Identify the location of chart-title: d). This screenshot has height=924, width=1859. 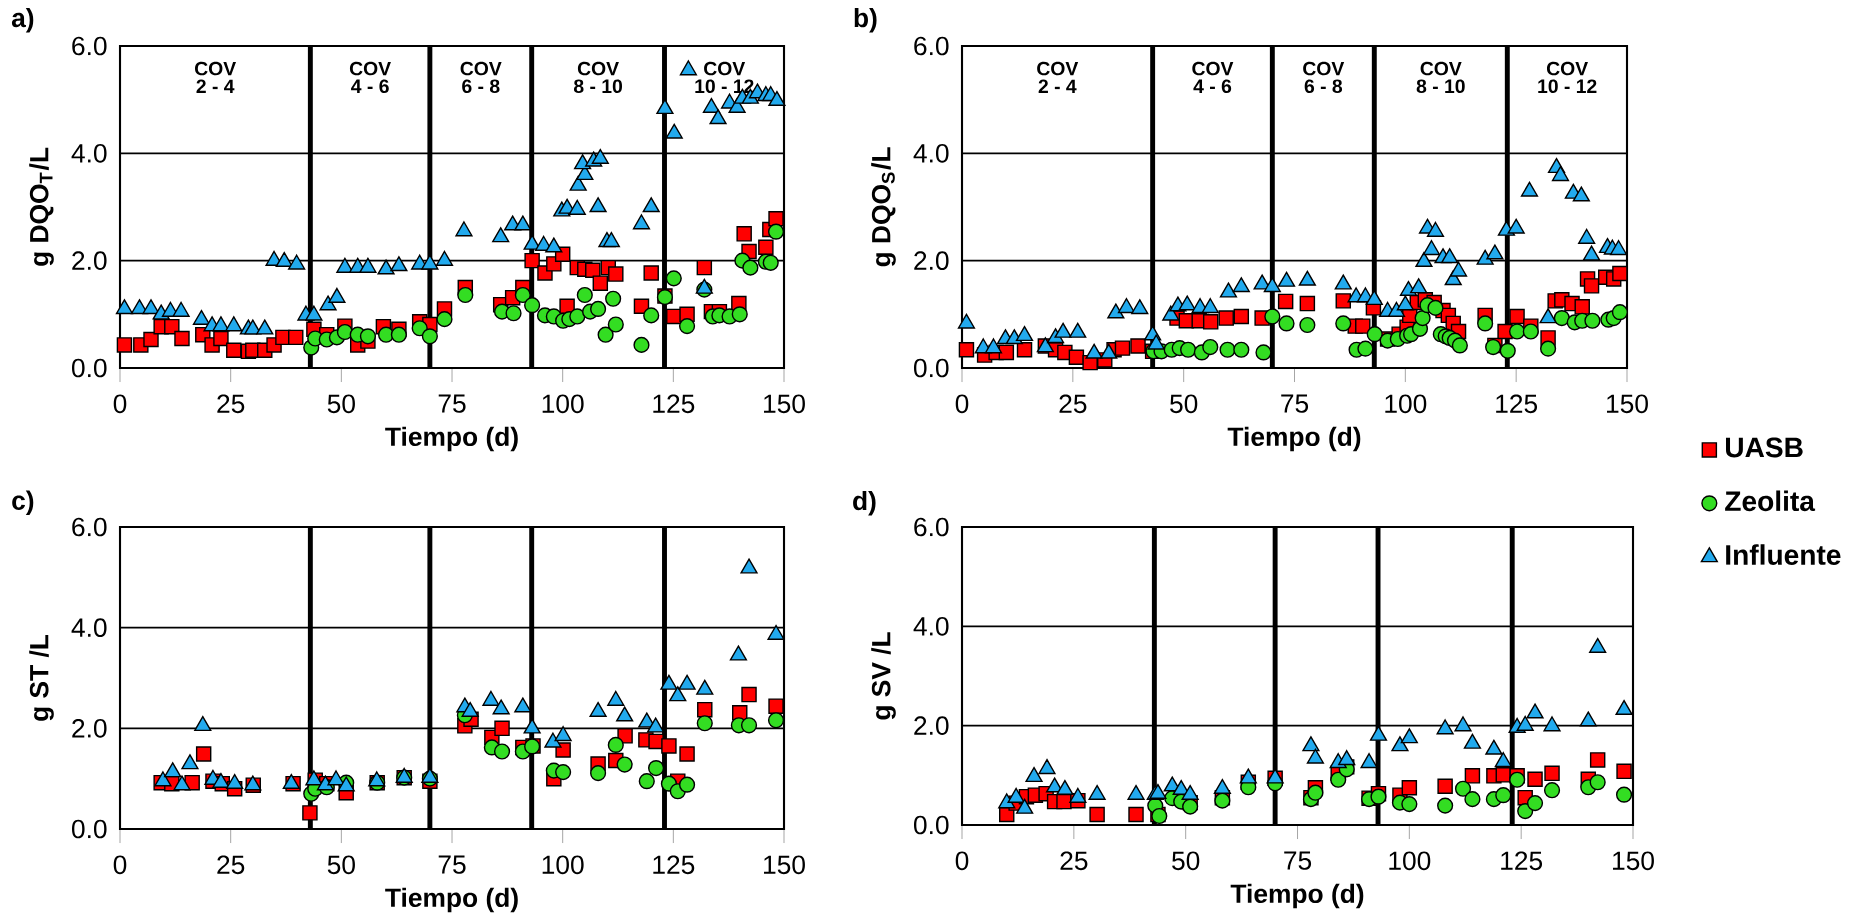
(864, 503).